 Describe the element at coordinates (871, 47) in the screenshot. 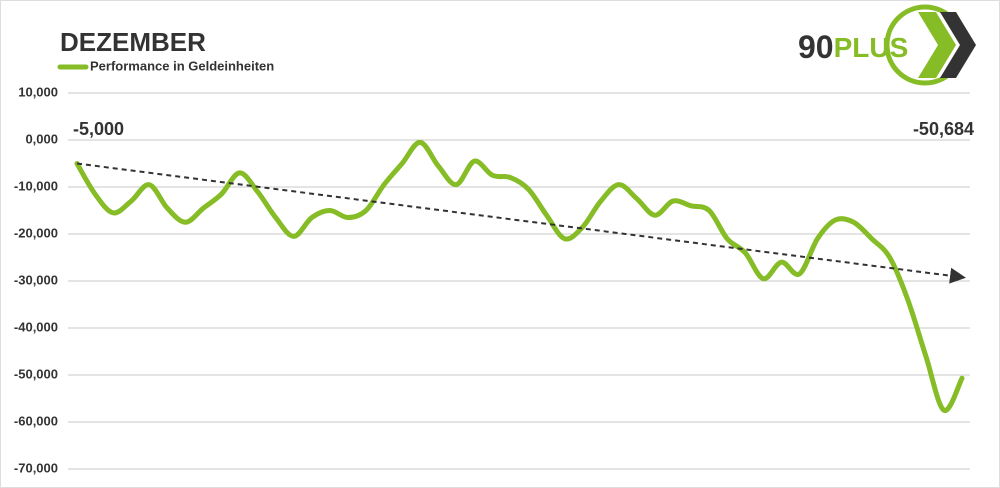

I see `logo-part: PLUS` at that location.